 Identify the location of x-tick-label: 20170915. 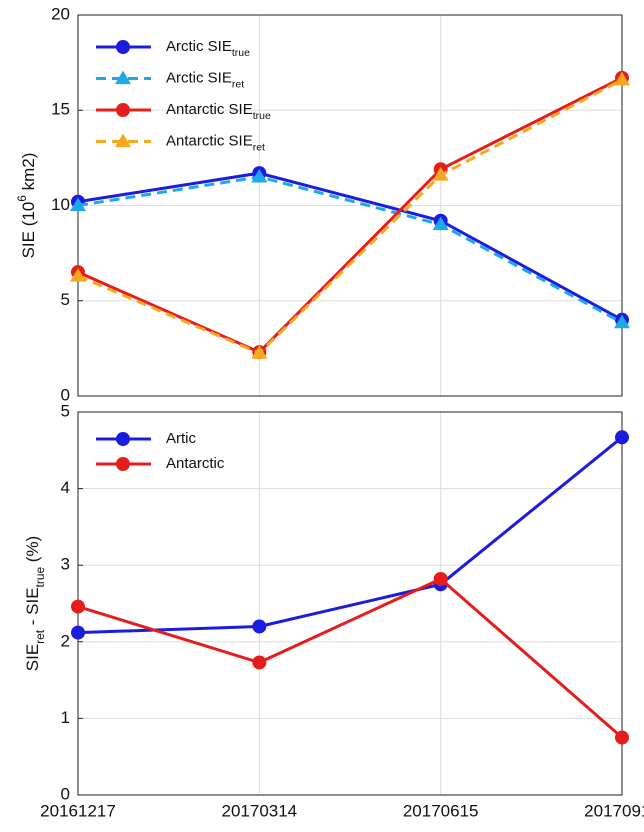
(614, 810).